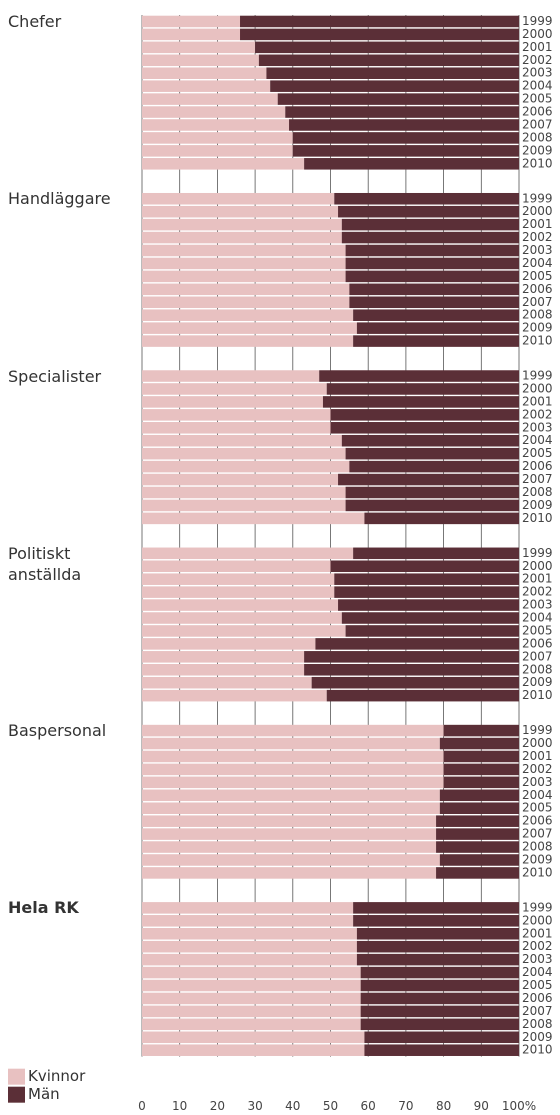 The width and height of the screenshot is (560, 1115). What do you see at coordinates (368, 1106) in the screenshot?
I see `x-tick-label: 60` at bounding box center [368, 1106].